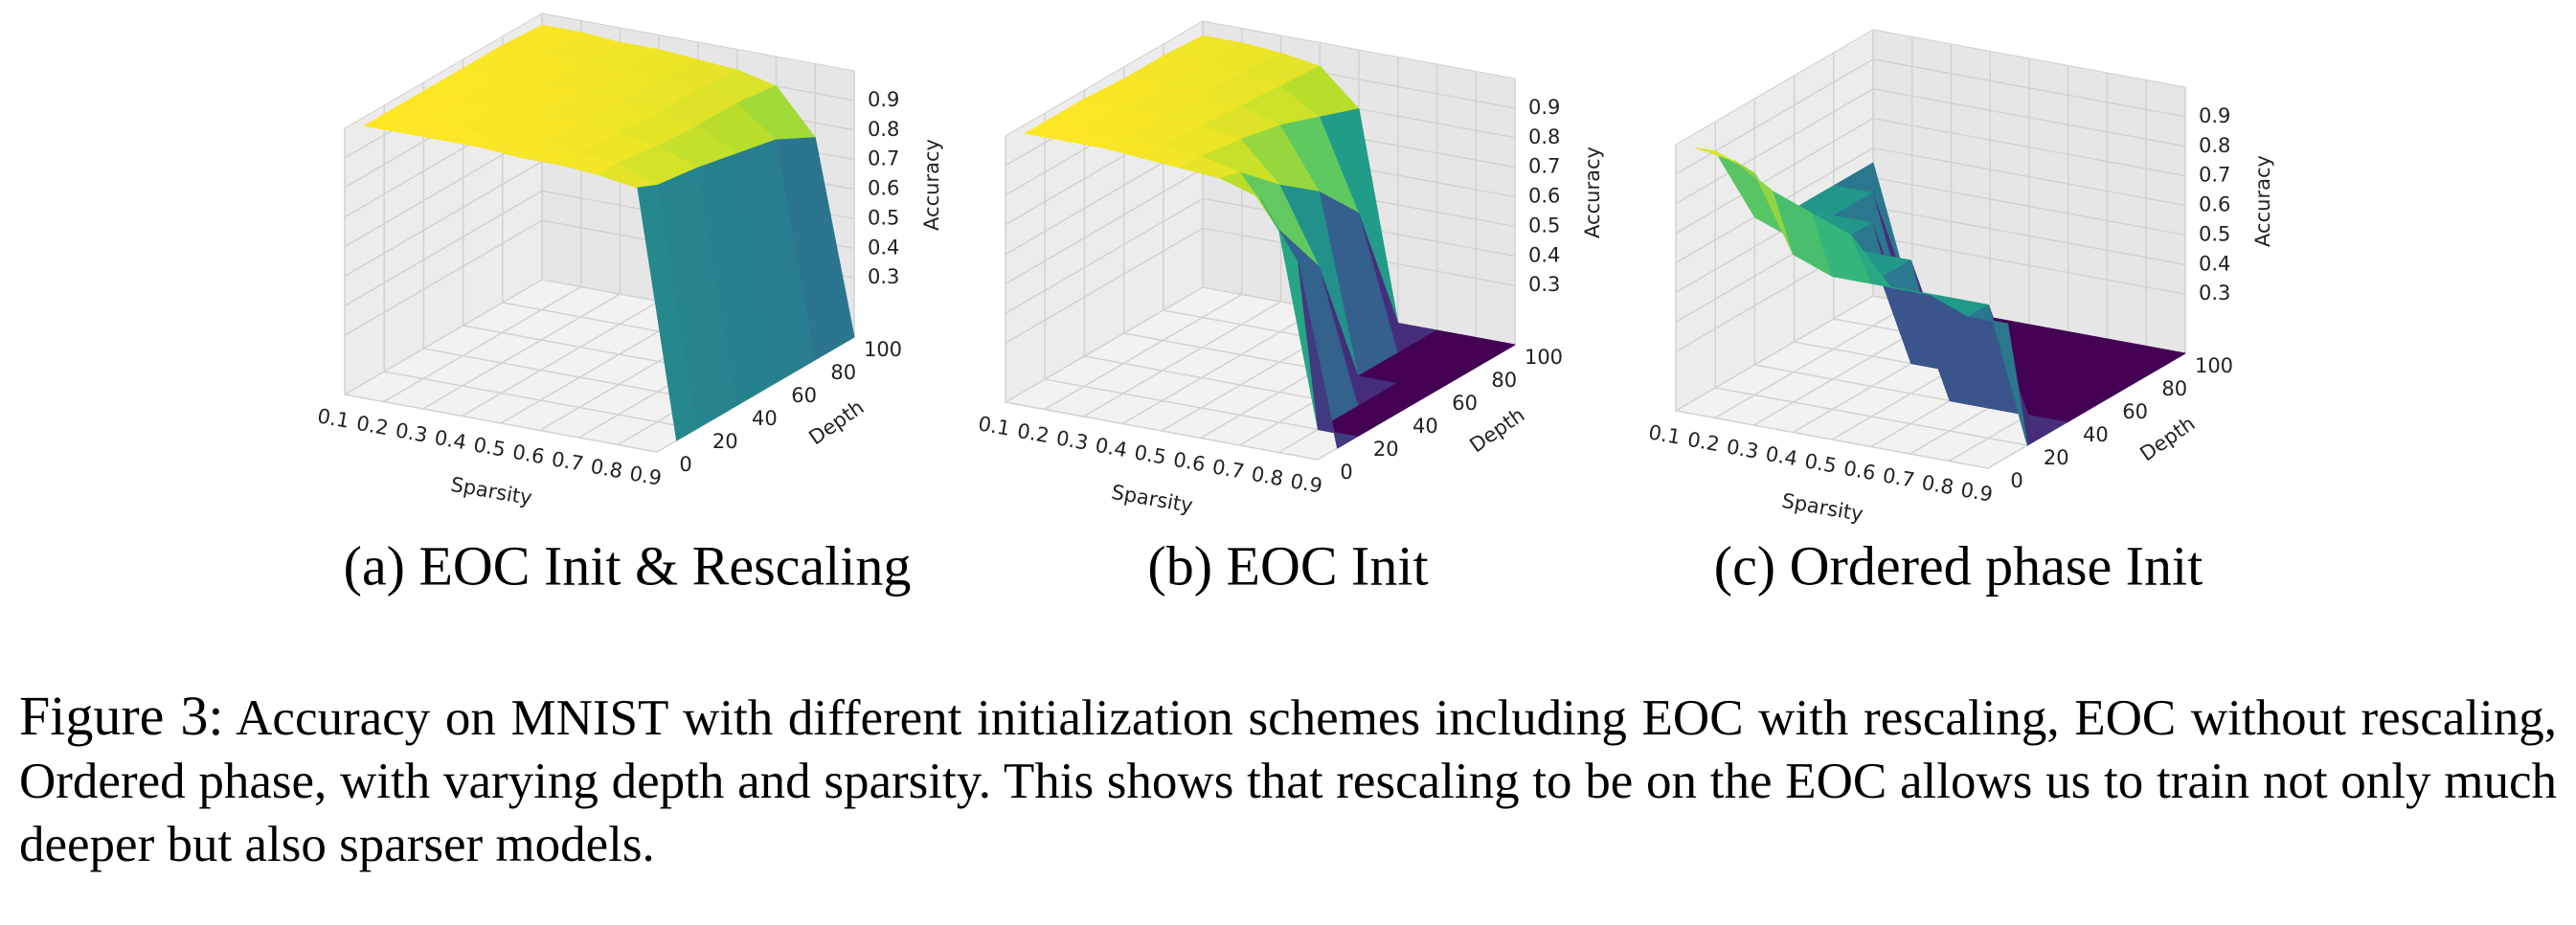 This screenshot has width=2576, height=925. What do you see at coordinates (1544, 136) in the screenshot?
I see `z-tick-label: 0.8` at bounding box center [1544, 136].